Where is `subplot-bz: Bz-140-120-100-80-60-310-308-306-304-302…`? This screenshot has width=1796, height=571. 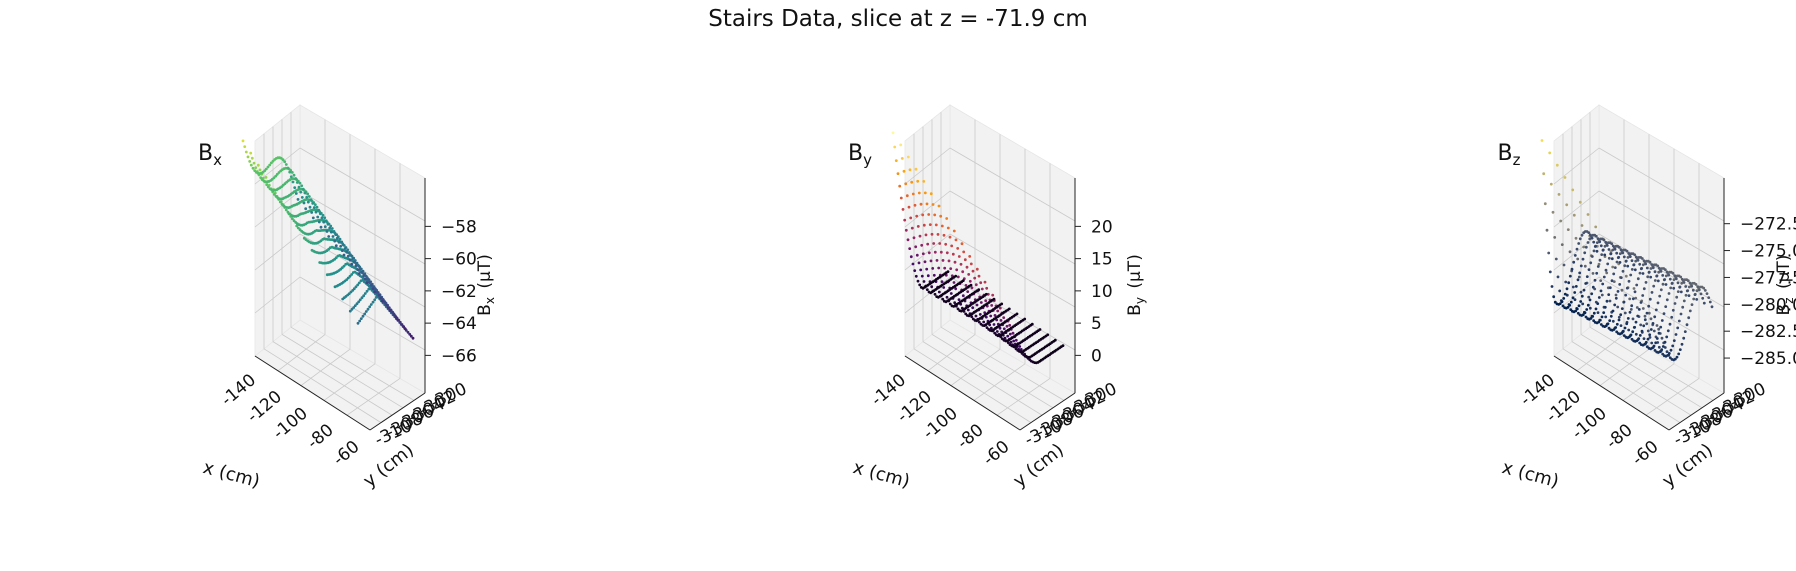
subplot-bz: Bz-140-120-100-80-60-310-308-306-304-302… is located at coordinates (1647, 298).